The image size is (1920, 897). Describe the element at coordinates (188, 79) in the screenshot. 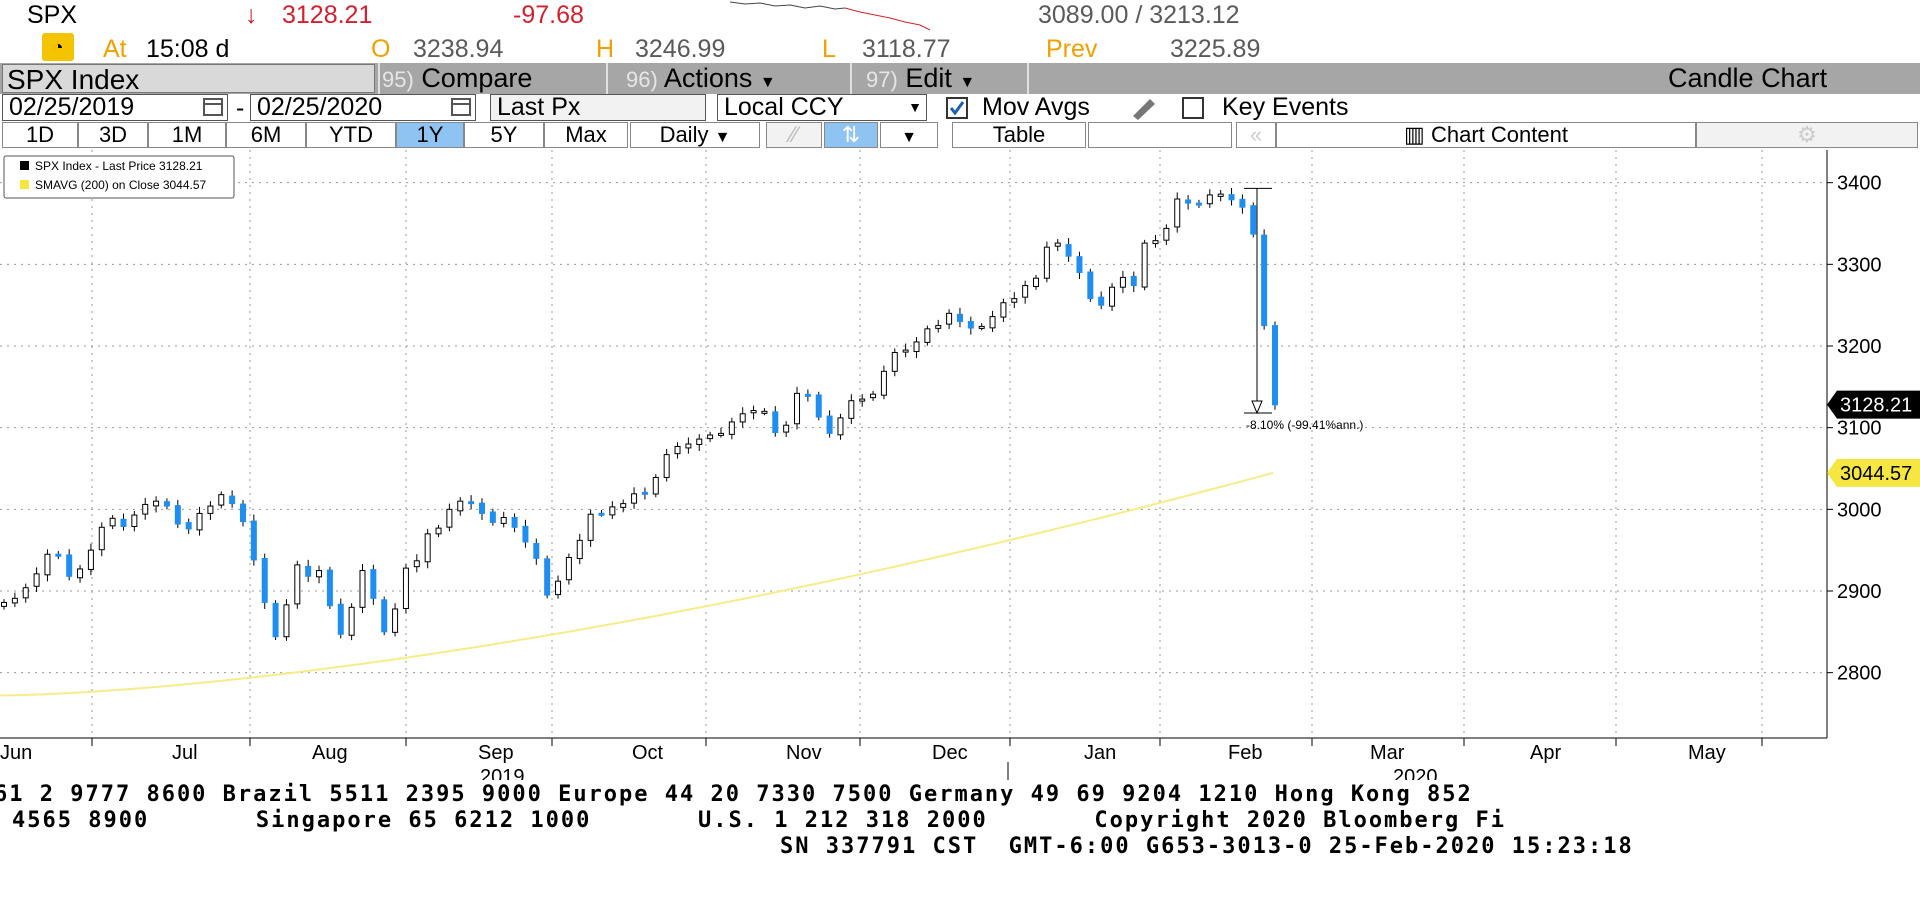

I see `security-field: SPX Index` at that location.